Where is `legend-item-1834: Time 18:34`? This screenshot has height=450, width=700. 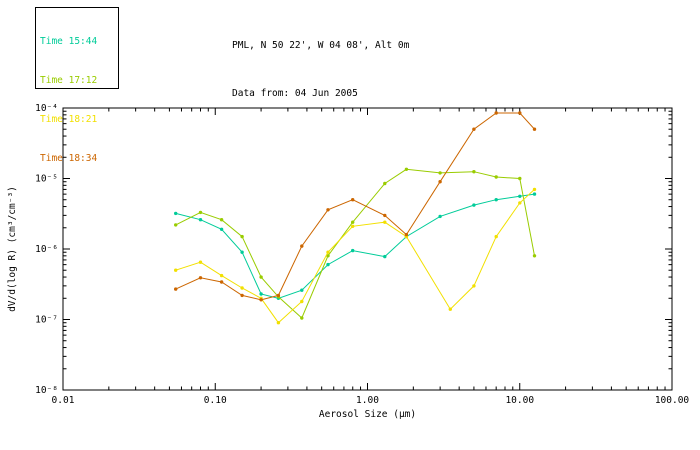
legend-item-1834: Time 18:34 is located at coordinates (69, 158).